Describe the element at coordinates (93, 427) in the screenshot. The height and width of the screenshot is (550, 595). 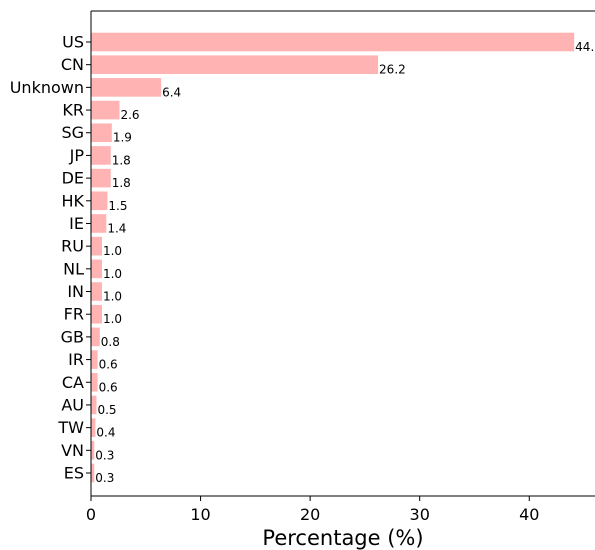
I see `bar-tw` at that location.